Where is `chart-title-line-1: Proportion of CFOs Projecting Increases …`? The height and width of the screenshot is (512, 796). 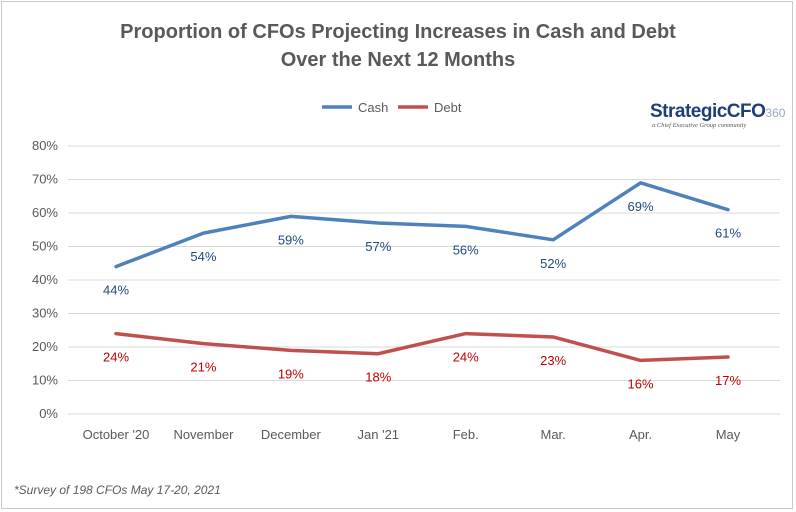 chart-title-line-1: Proportion of CFOs Projecting Increases … is located at coordinates (398, 32).